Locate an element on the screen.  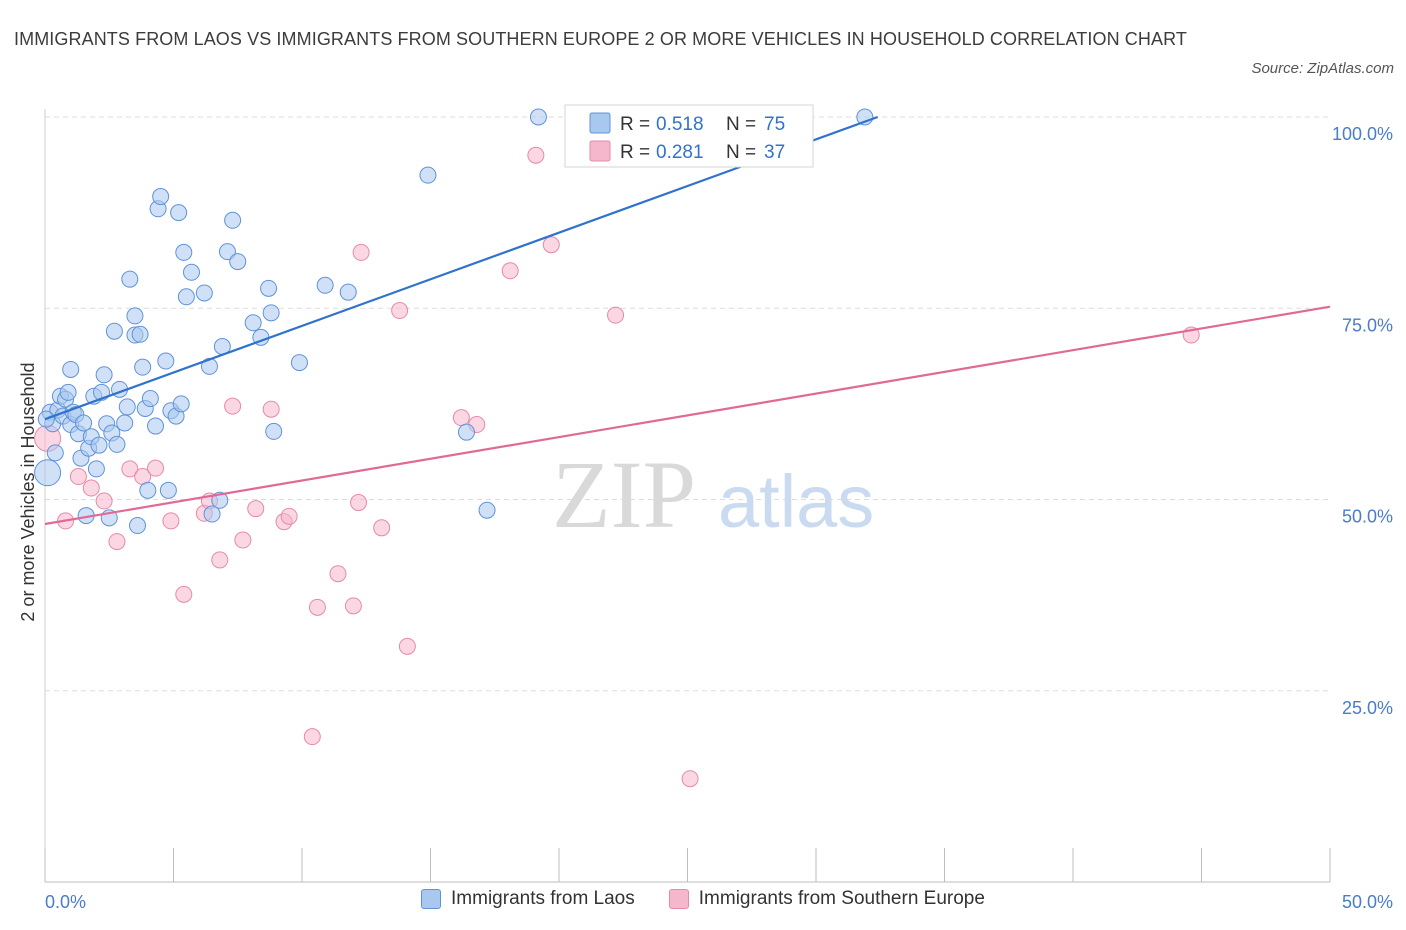
y-tick-label: 100.0% is located at coordinates (1362, 134).